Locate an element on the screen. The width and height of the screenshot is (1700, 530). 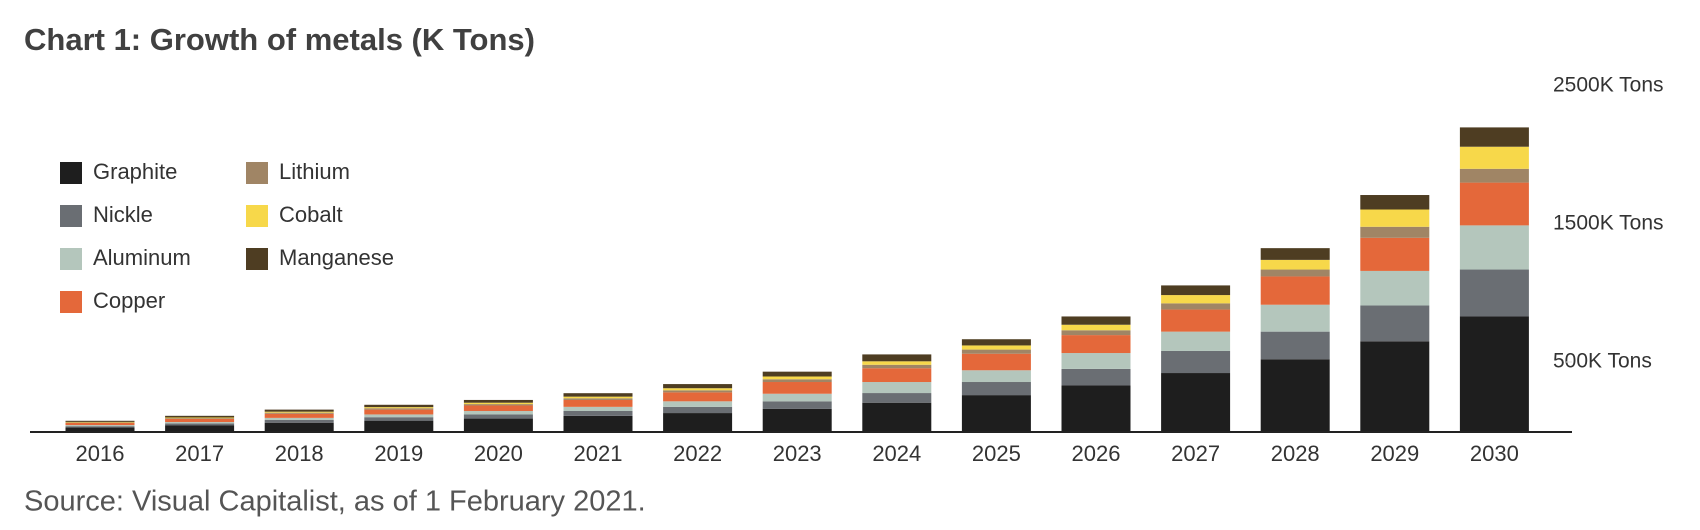
legend-label: Lithium is located at coordinates (314, 171).